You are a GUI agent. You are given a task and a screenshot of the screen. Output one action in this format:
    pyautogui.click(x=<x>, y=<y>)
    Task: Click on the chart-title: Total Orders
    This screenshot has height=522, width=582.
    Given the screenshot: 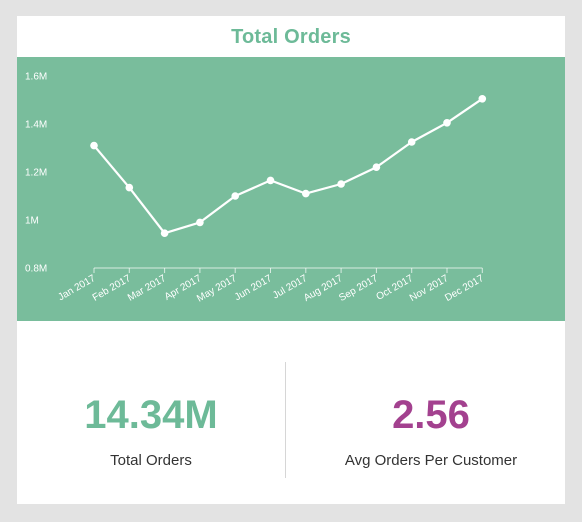 What is the action you would take?
    pyautogui.click(x=291, y=37)
    